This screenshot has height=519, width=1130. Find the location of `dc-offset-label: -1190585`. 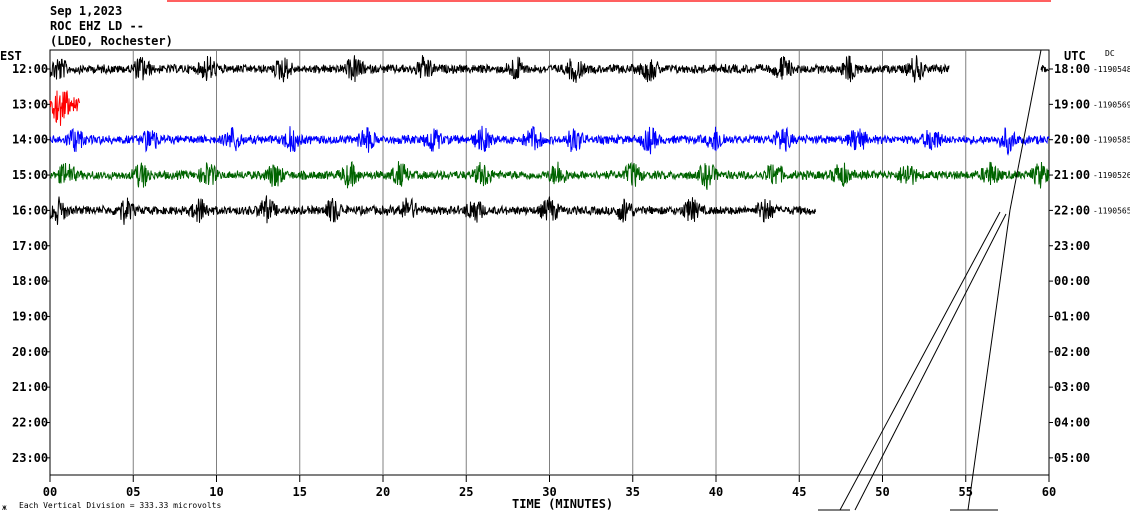

dc-offset-label: -1190585 is located at coordinates (1111, 140).